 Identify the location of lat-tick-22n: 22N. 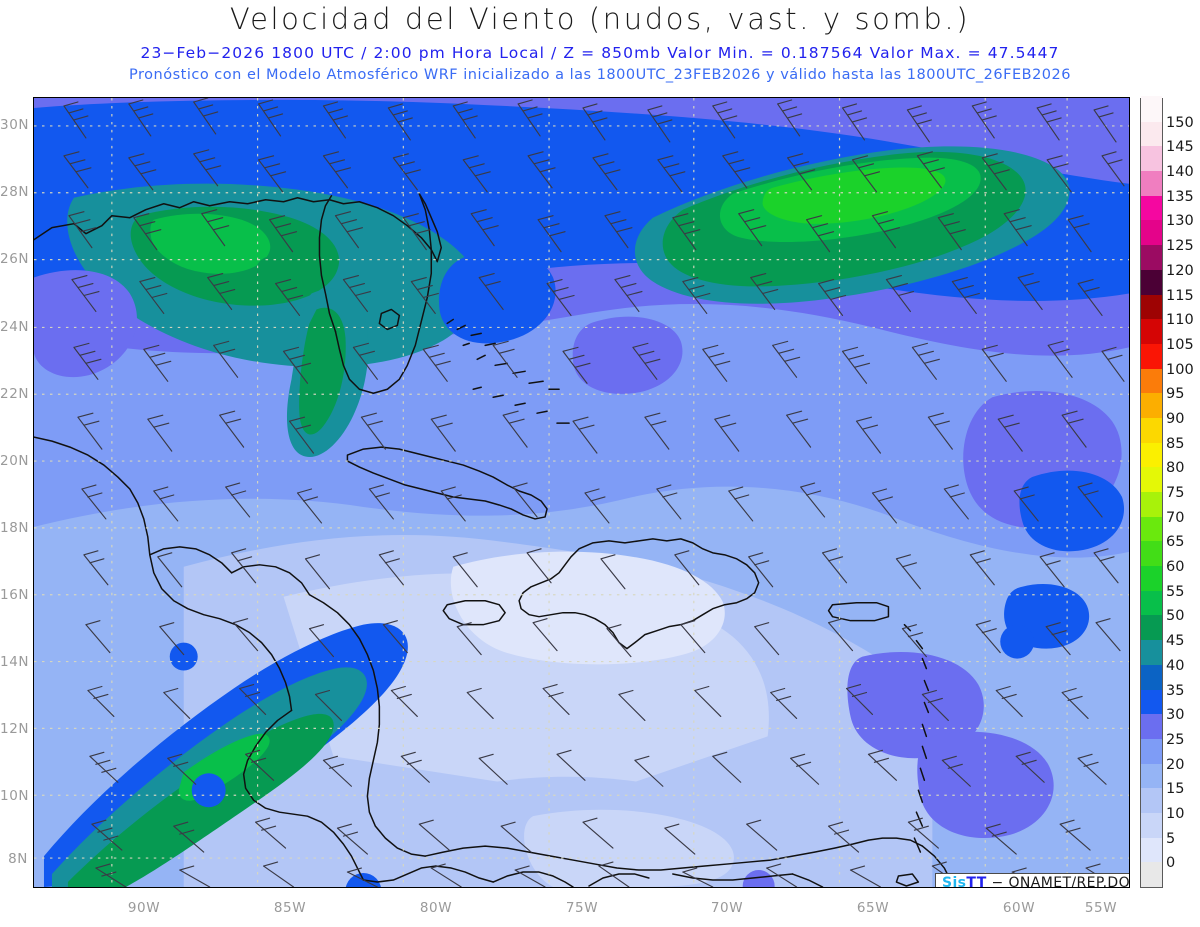
(15, 394).